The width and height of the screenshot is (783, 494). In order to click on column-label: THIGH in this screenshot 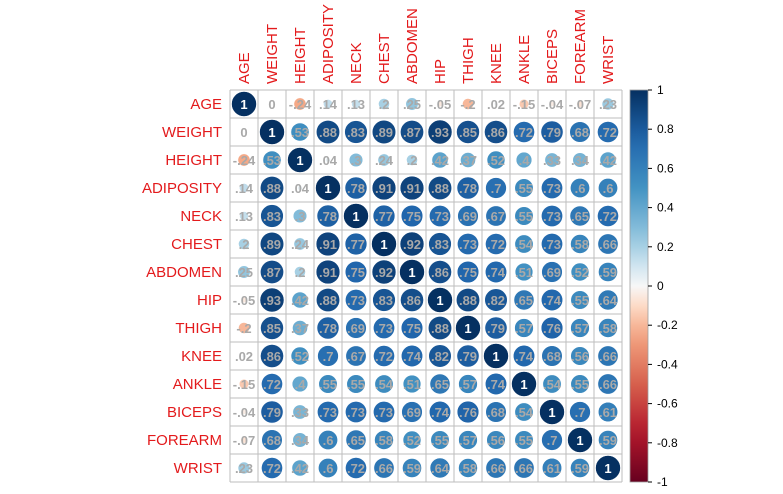, I will do `click(468, 60)`.